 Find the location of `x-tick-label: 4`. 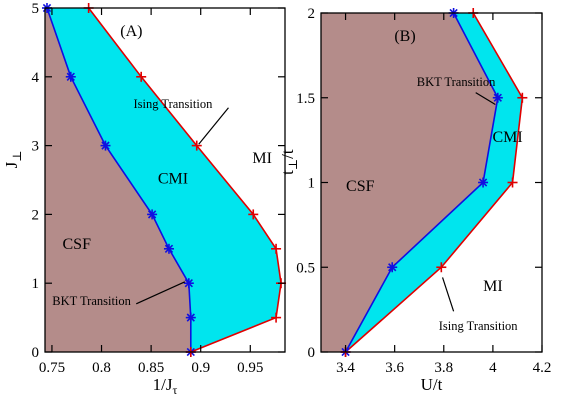

x-tick-label: 4 is located at coordinates (493, 368).